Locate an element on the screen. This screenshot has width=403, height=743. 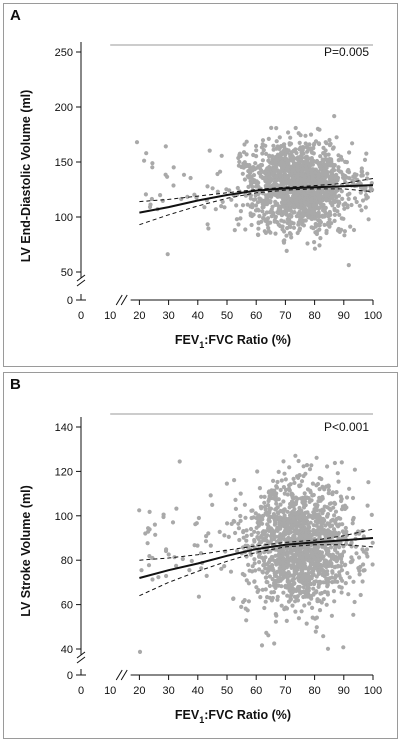
p-value-annotation: P<0.001 is located at coordinates (346, 427).